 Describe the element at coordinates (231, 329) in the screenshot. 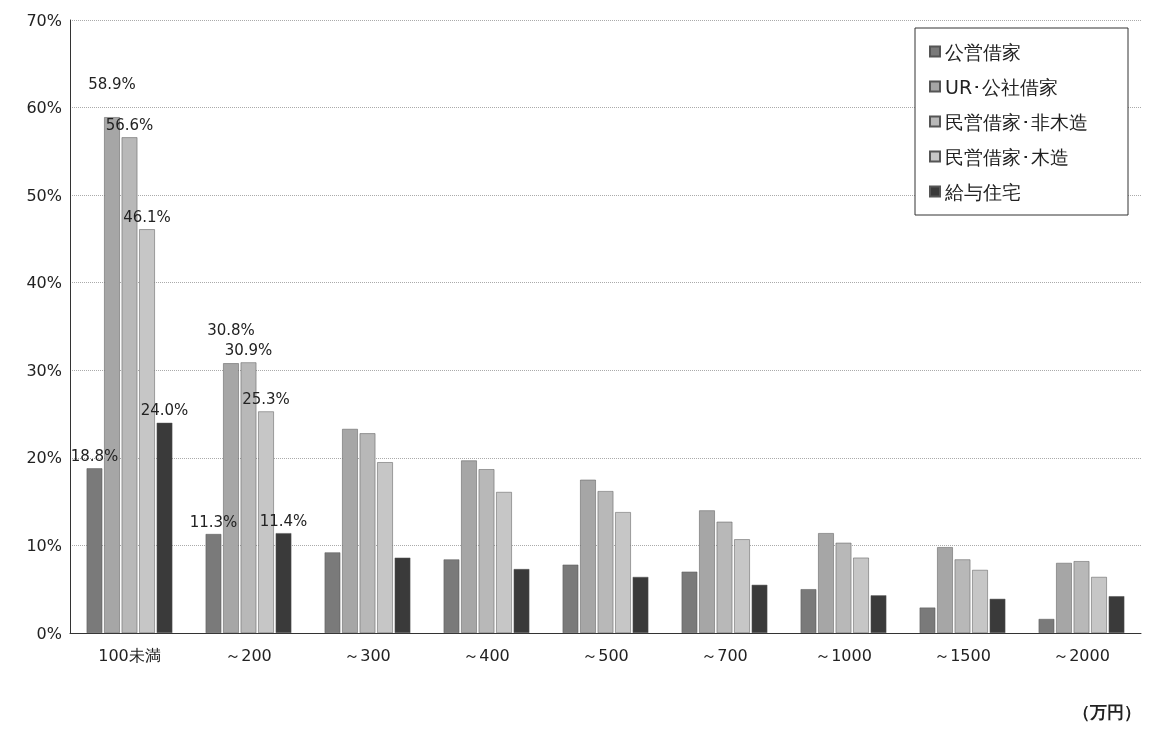

I see `data-label: 30.8%` at that location.